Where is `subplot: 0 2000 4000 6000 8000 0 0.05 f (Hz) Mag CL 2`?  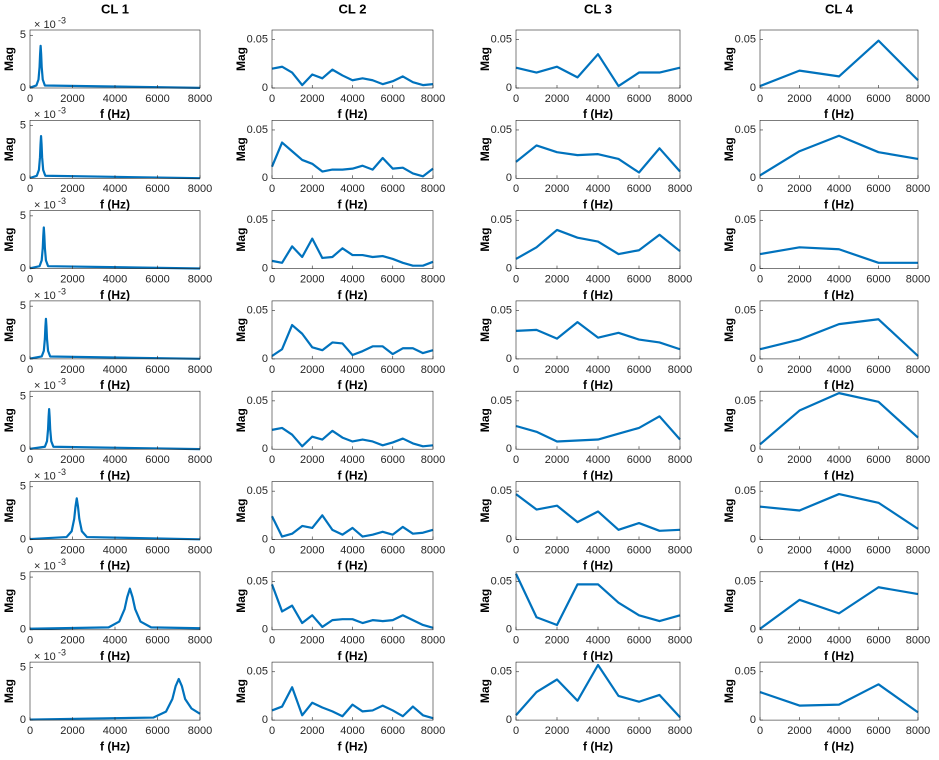
subplot: 0 2000 4000 6000 8000 0 0.05 f (Hz) Mag CL 2 is located at coordinates (339, 61).